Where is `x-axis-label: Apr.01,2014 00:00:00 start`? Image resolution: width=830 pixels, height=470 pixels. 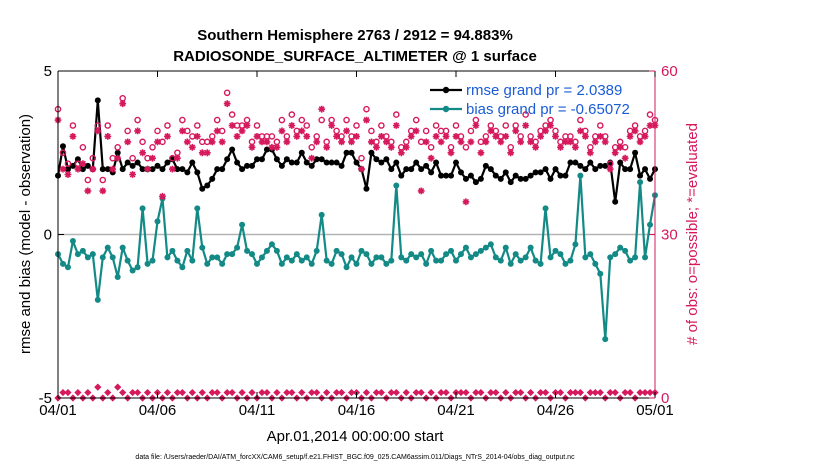
x-axis-label: Apr.01,2014 00:00:00 start is located at coordinates (356, 436).